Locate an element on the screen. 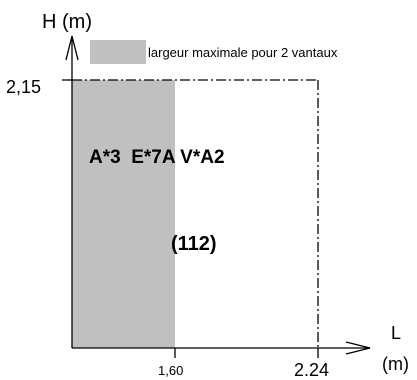 This screenshot has width=417, height=380. code-text: (112) is located at coordinates (194, 244).